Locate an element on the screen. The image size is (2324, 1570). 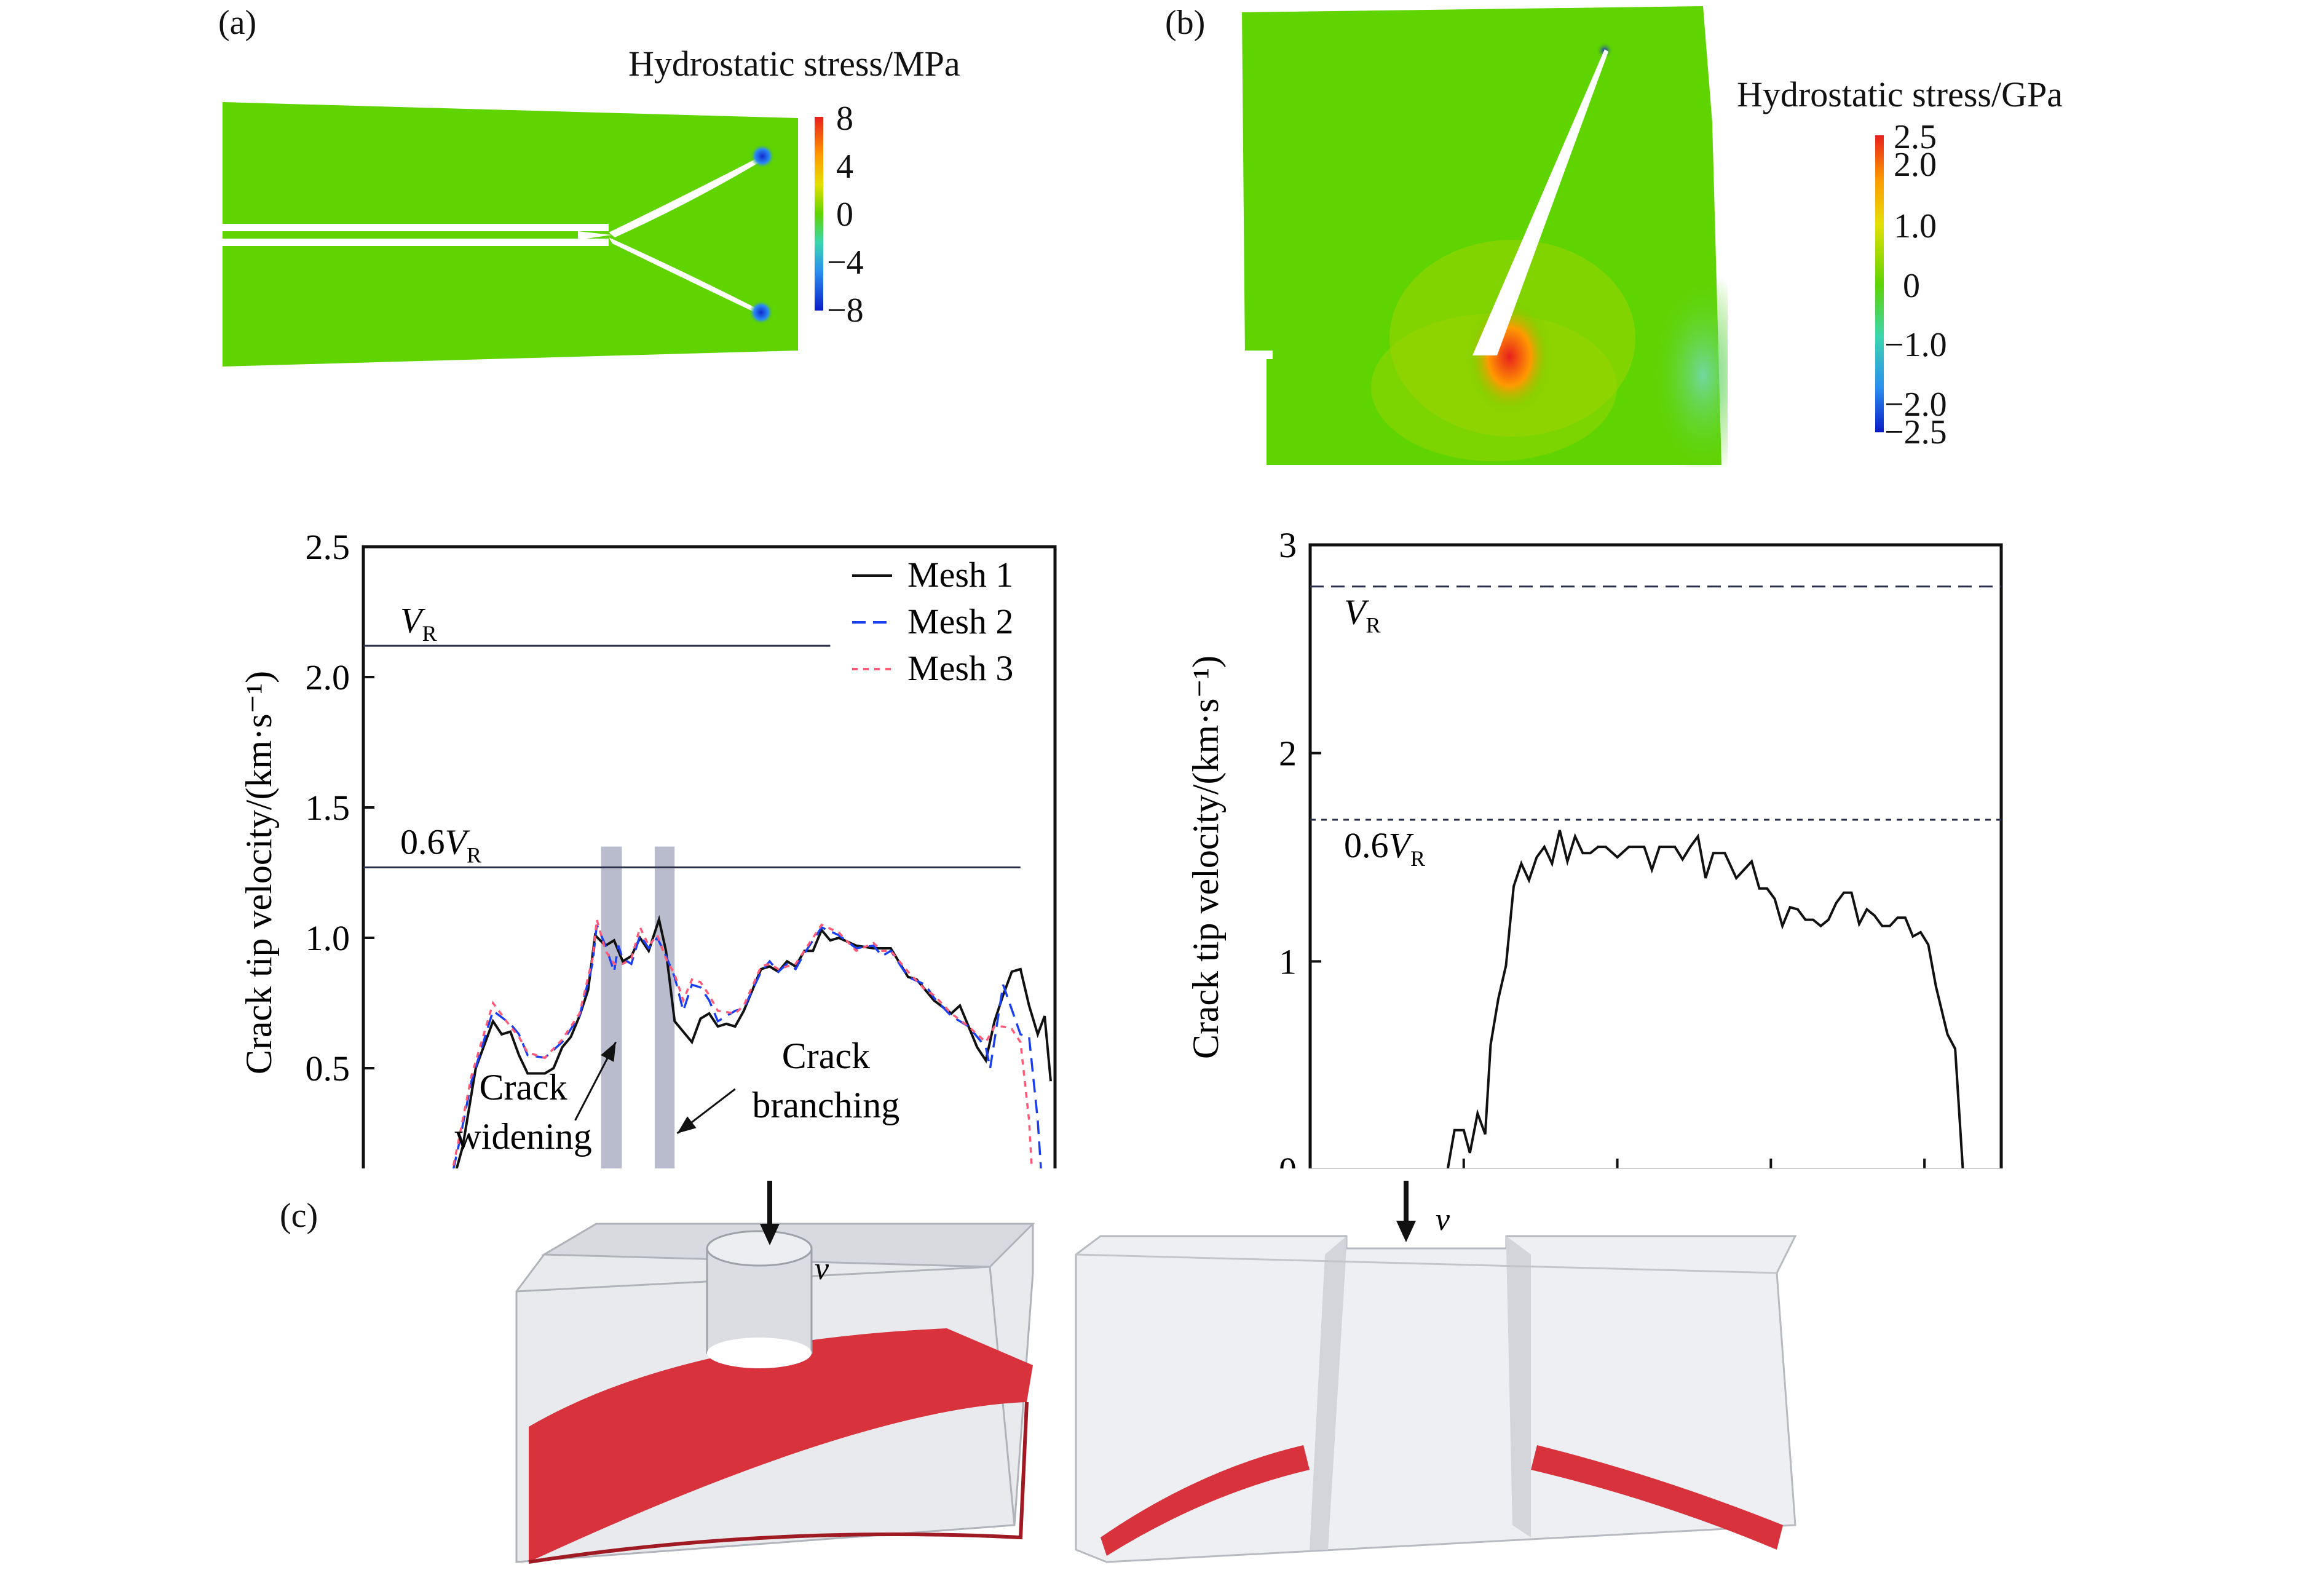
y-tick-label: 1.5 is located at coordinates (328, 808).